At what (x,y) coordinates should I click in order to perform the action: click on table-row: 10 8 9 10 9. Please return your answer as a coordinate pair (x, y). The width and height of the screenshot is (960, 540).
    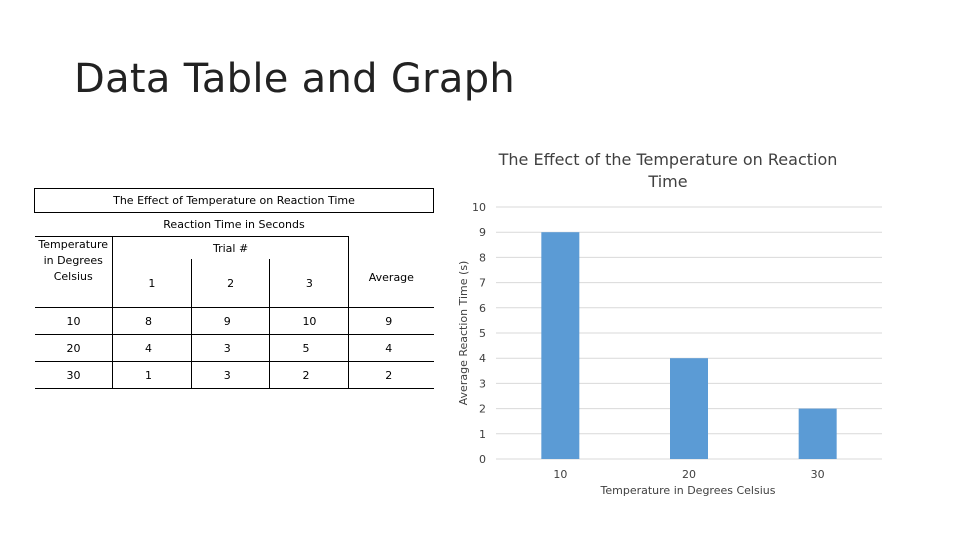
    Looking at the image, I should click on (234, 321).